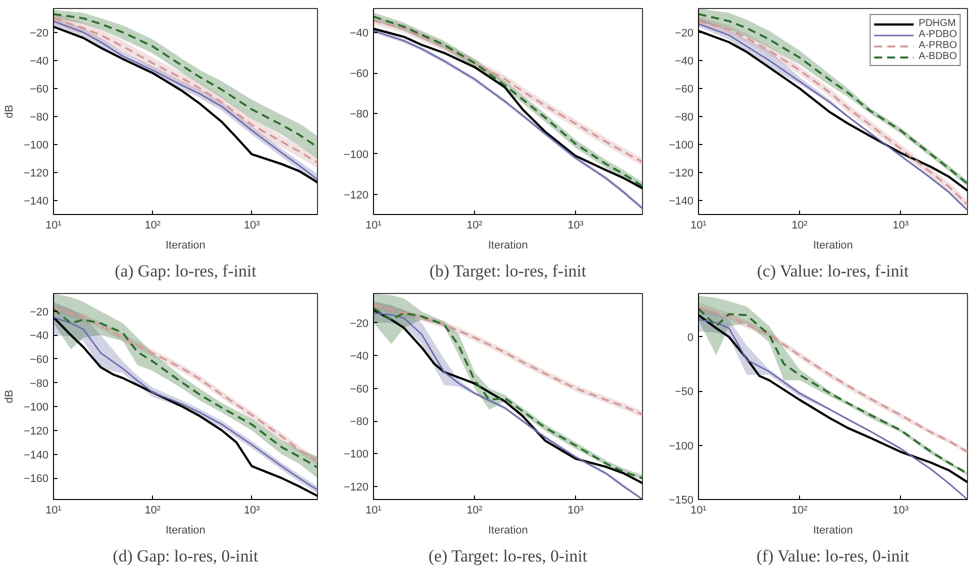  What do you see at coordinates (508, 556) in the screenshot?
I see `text: (e) Target: lo-res, 0-init` at bounding box center [508, 556].